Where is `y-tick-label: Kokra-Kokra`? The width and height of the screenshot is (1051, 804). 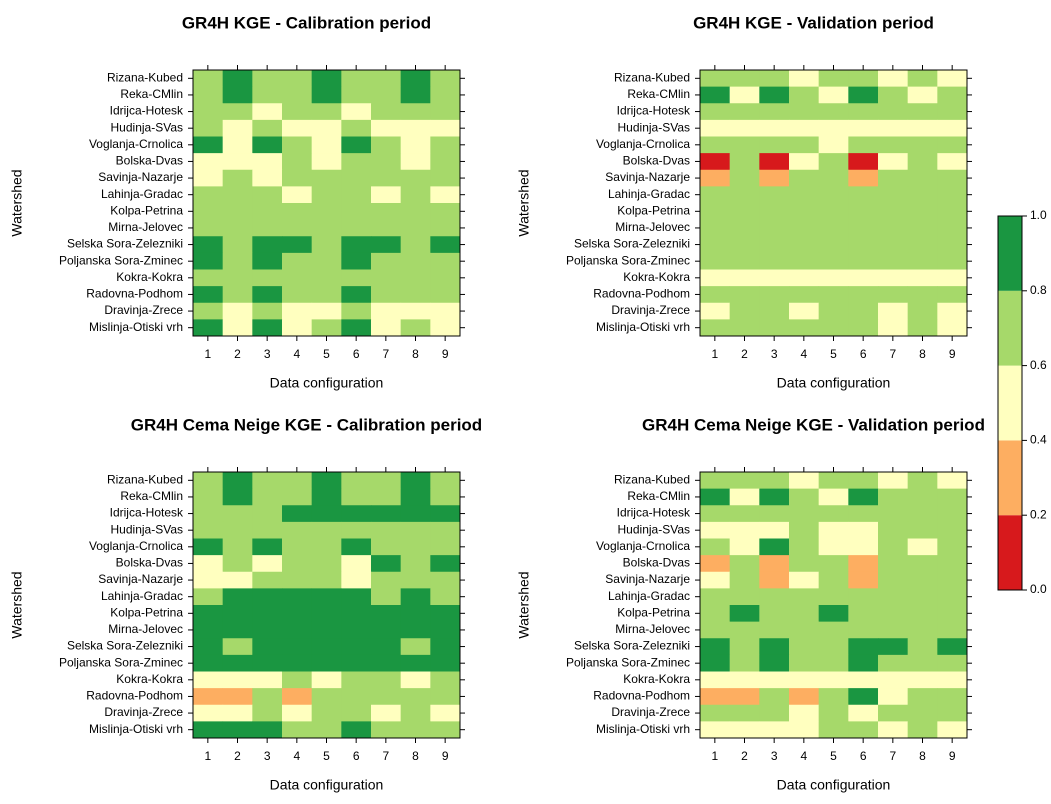 y-tick-label: Kokra-Kokra is located at coordinates (149, 277).